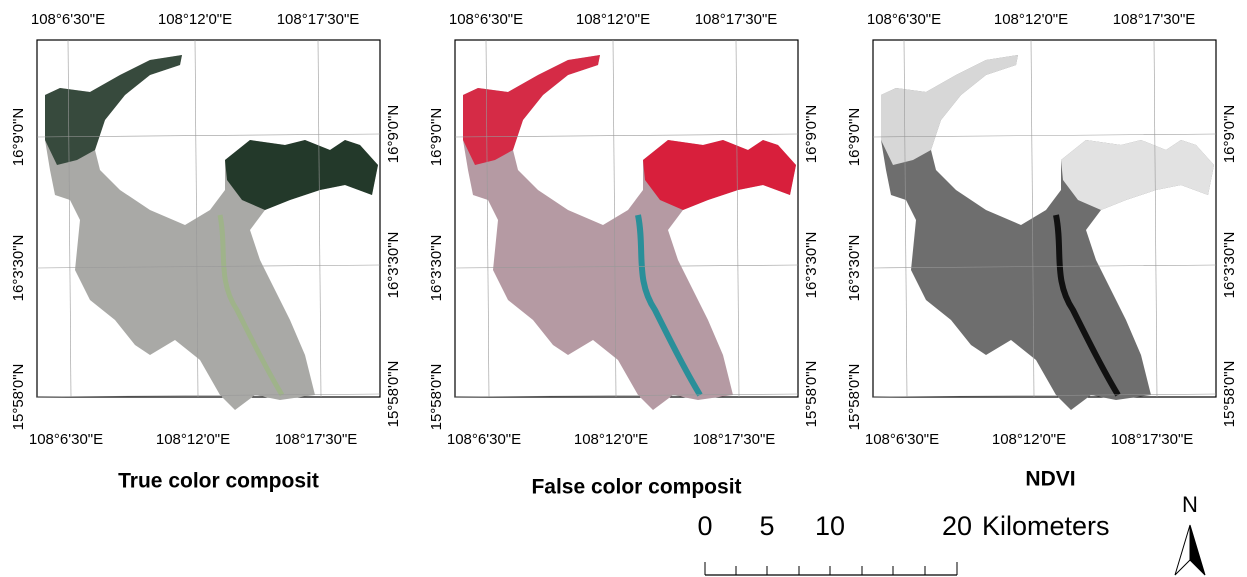 This screenshot has height=577, width=1247. I want to click on scale-label: 10, so click(830, 526).